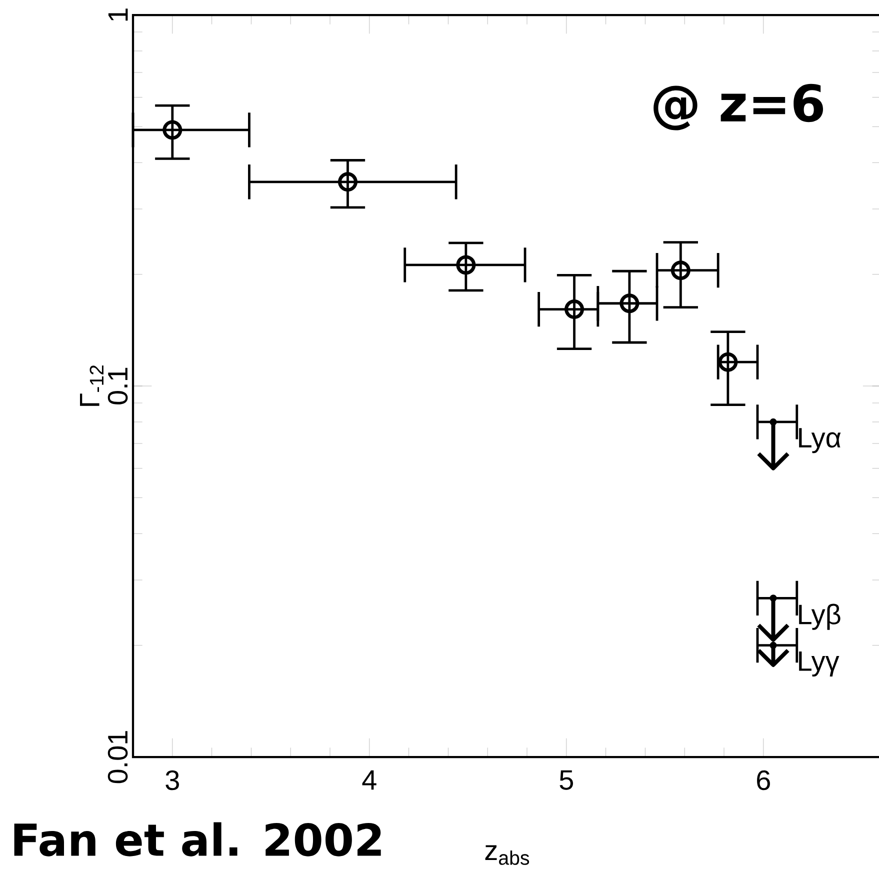 The height and width of the screenshot is (895, 879). Describe the element at coordinates (566, 780) in the screenshot. I see `x-tick-label: 5` at that location.